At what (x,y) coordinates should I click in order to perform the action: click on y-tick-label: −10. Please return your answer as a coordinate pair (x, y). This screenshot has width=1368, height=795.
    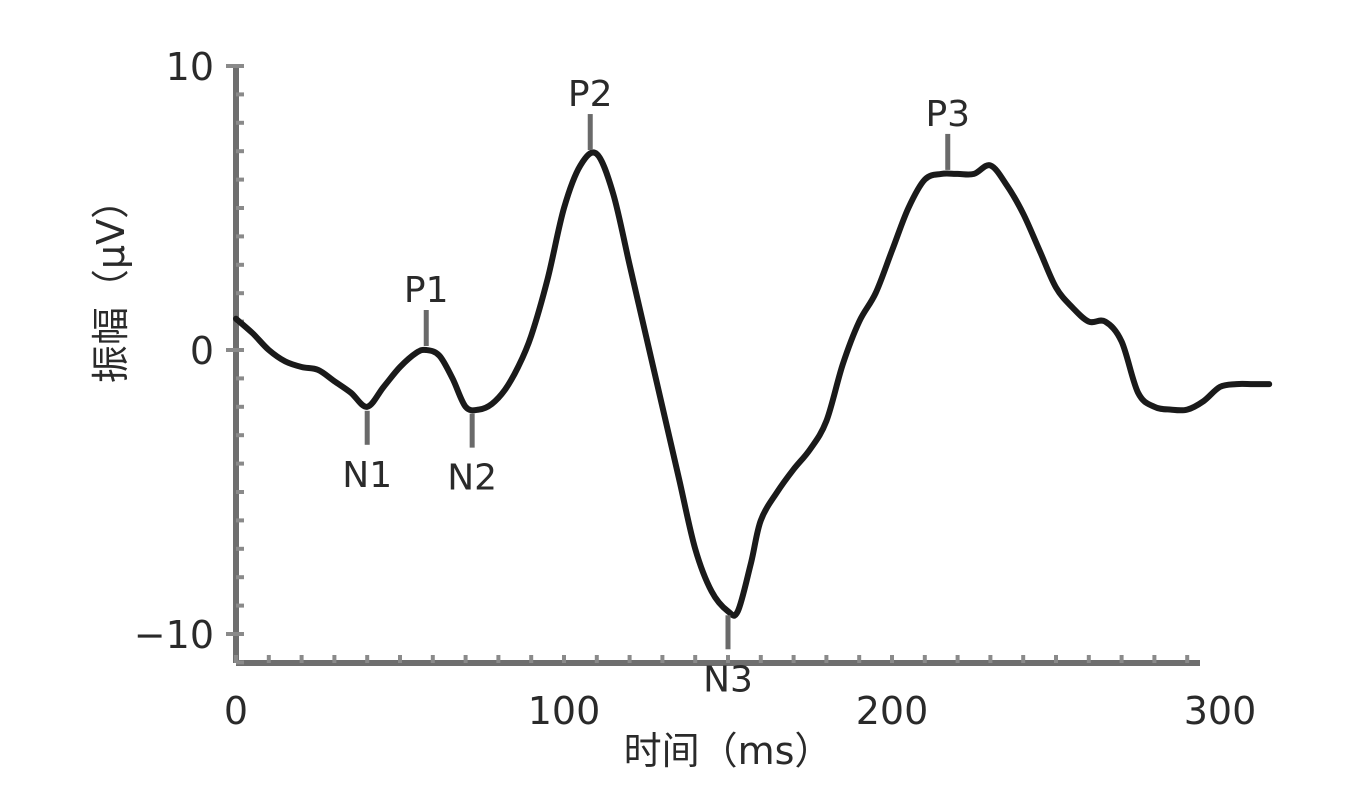
    Looking at the image, I should click on (174, 635).